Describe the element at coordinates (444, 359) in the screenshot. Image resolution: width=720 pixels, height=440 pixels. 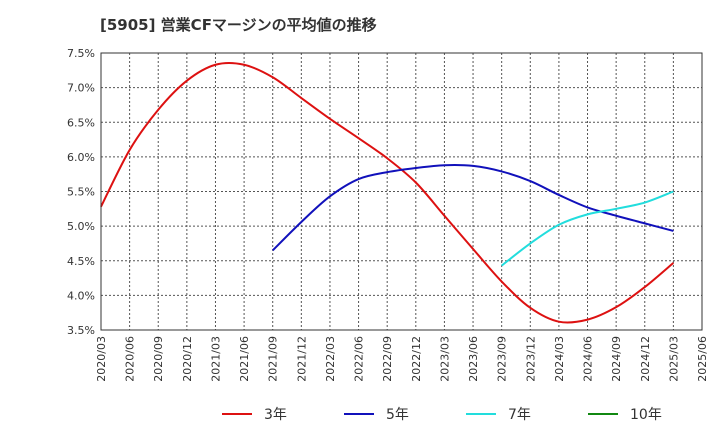
I see `x-tick-label: 2023/03` at that location.